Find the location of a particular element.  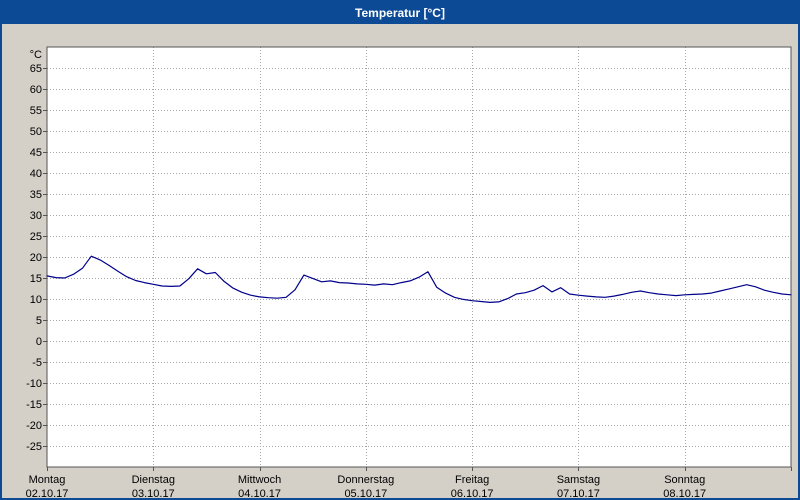

svg-text: 35 is located at coordinates (36, 195).